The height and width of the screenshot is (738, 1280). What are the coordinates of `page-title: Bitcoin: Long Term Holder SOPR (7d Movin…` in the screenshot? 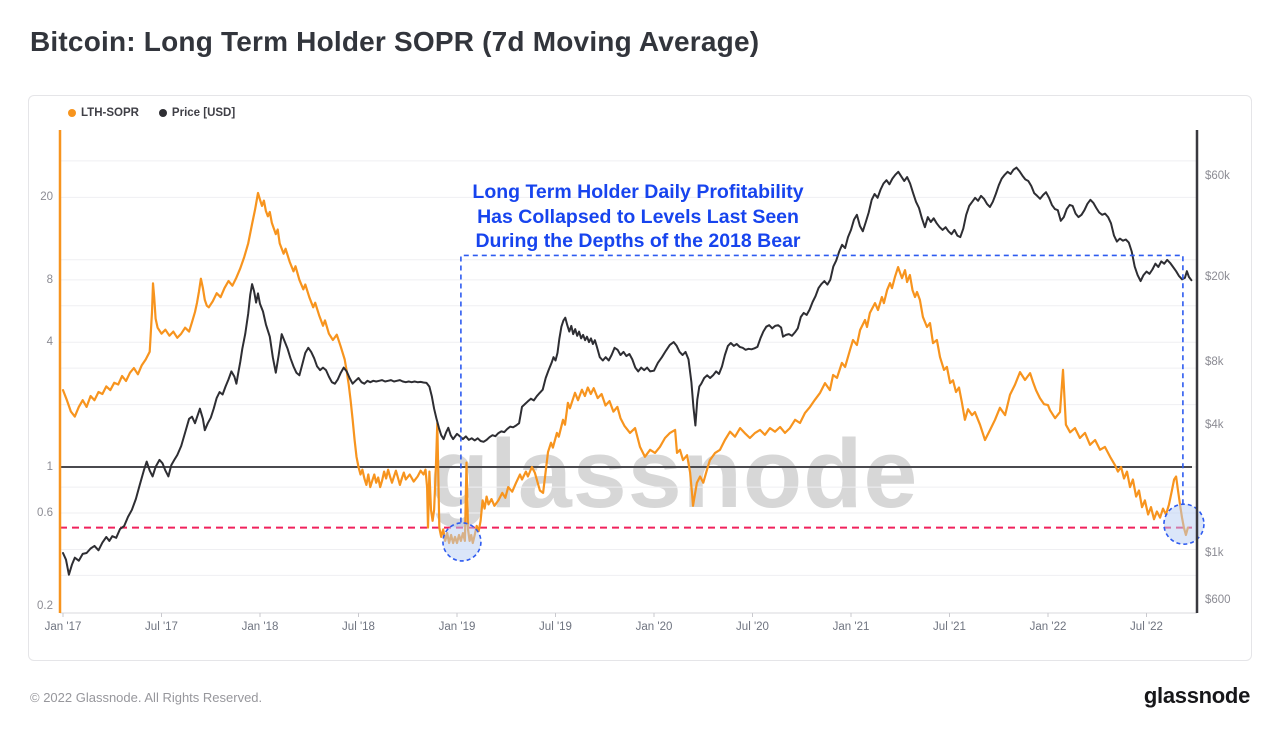 It's located at (395, 41).